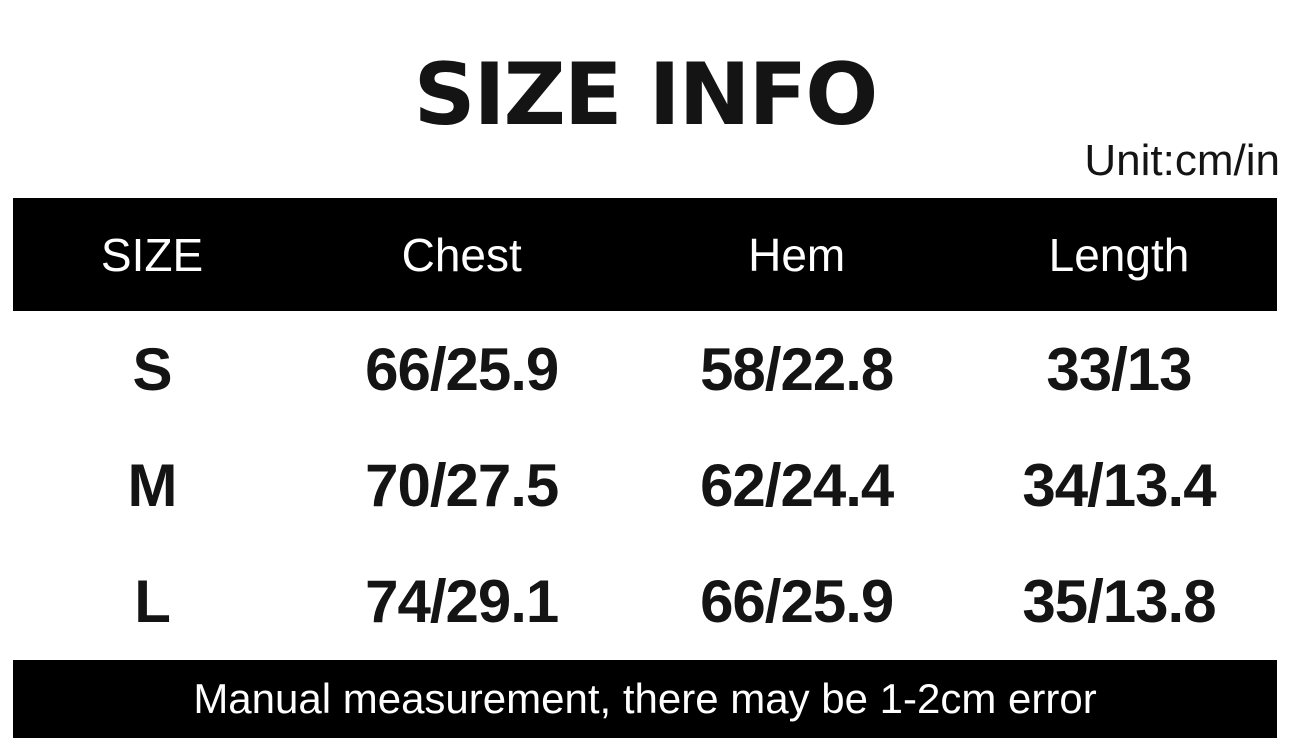  Describe the element at coordinates (461, 254) in the screenshot. I see `column-header-chest: Chest` at that location.